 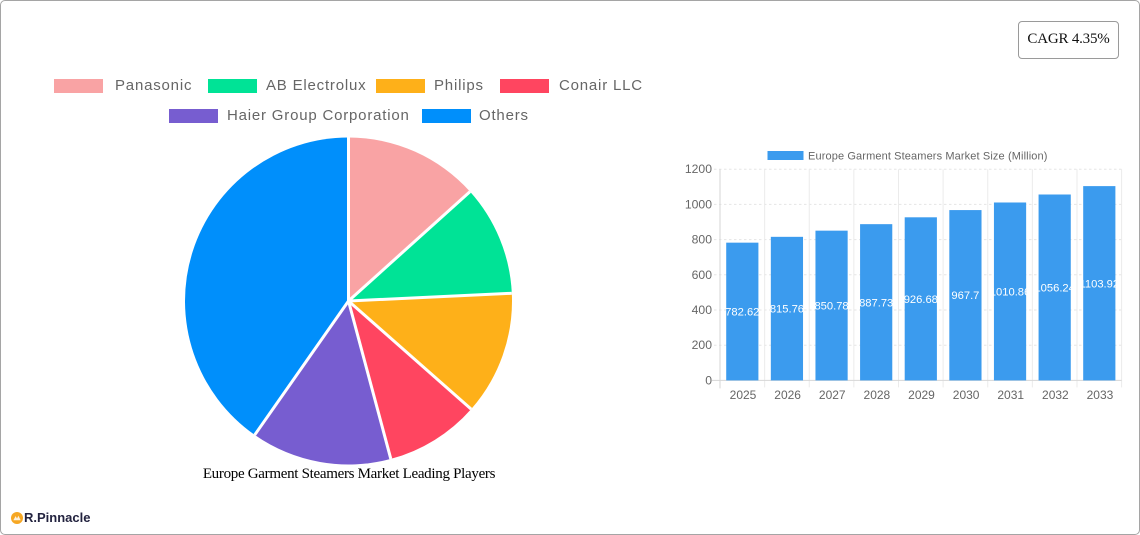 I want to click on svg-text: 2031, so click(x=1010, y=395).